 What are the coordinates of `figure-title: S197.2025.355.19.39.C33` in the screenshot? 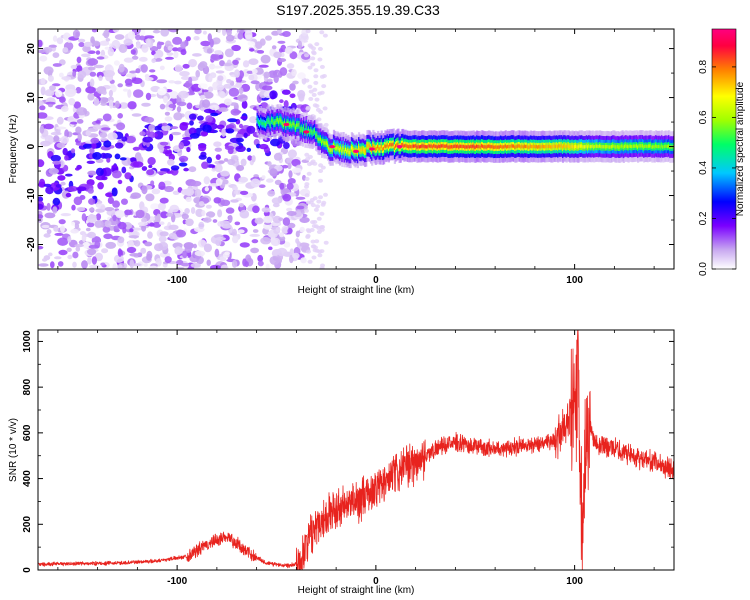 It's located at (358, 10).